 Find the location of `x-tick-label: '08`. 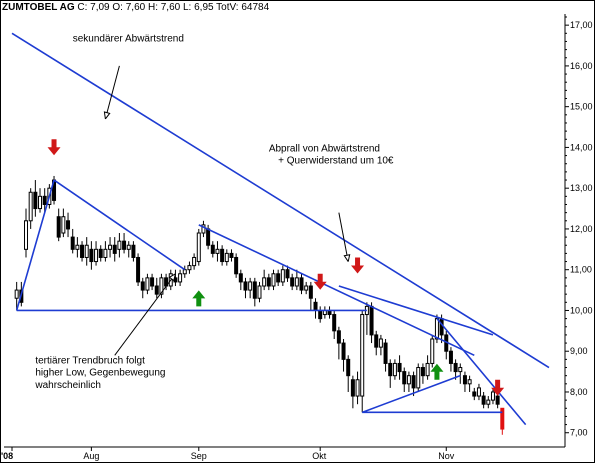

x-tick-label: '08 is located at coordinates (7, 456).